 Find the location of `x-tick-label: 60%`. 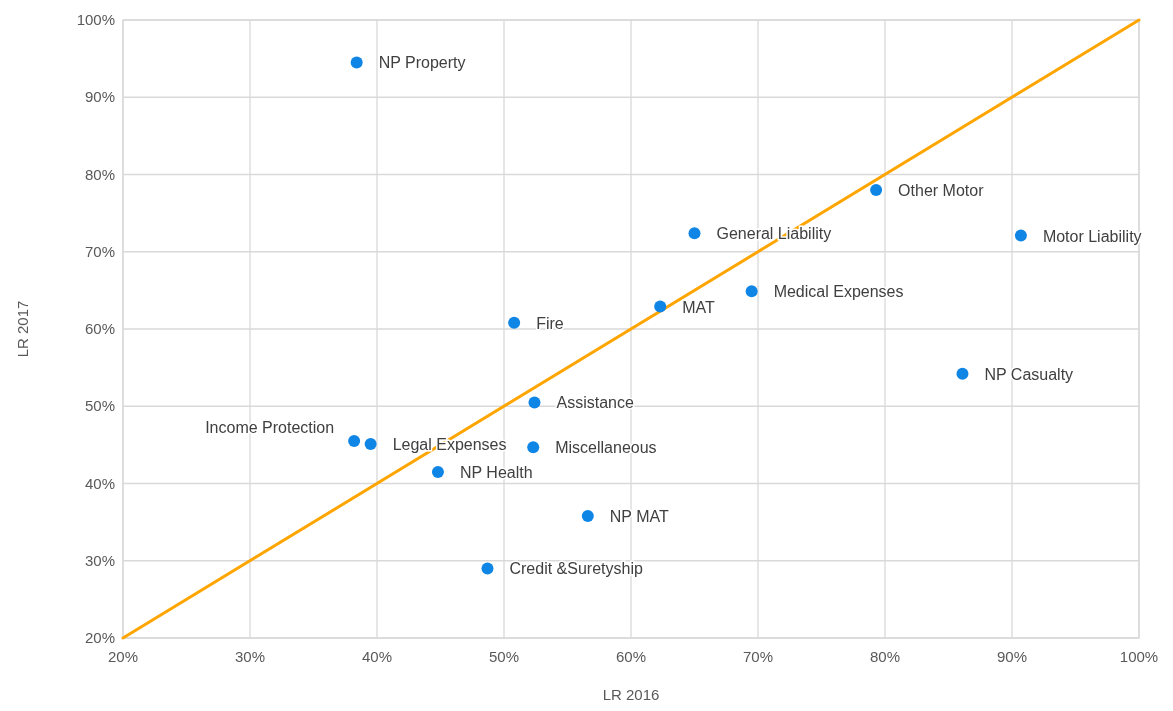

x-tick-label: 60% is located at coordinates (631, 656).